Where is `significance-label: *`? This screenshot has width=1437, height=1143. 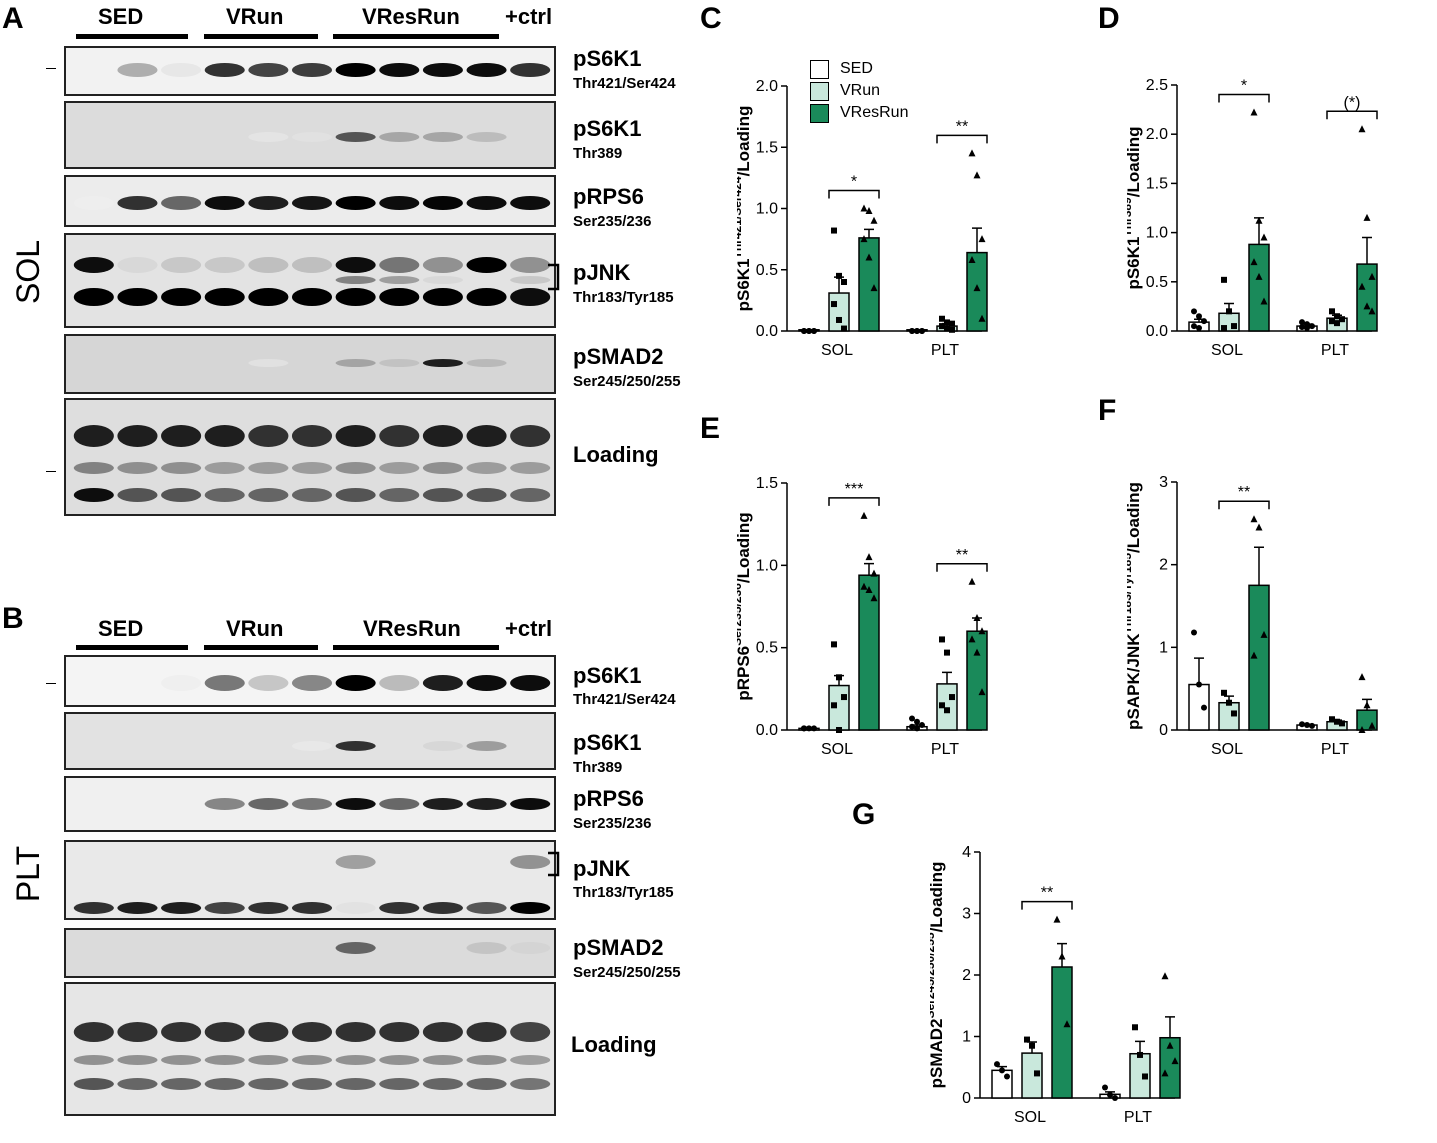 significance-label: * is located at coordinates (1244, 86).